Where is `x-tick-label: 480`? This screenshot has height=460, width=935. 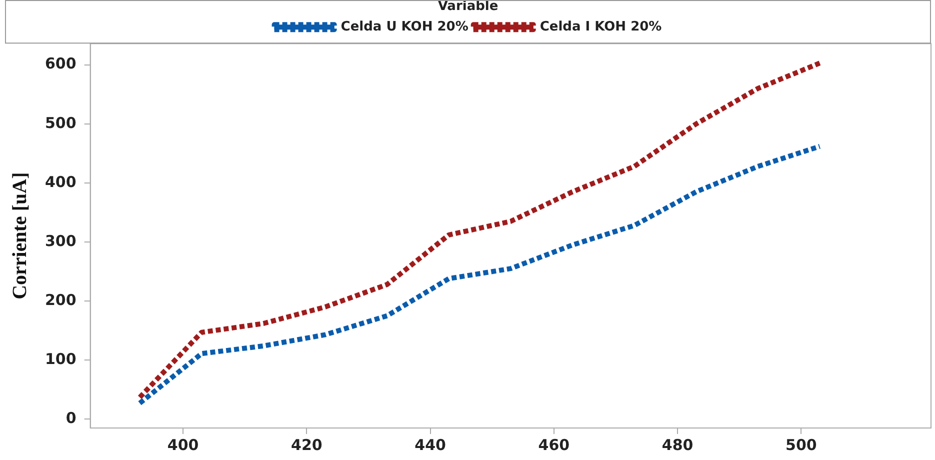 x-tick-label: 480 is located at coordinates (678, 445).